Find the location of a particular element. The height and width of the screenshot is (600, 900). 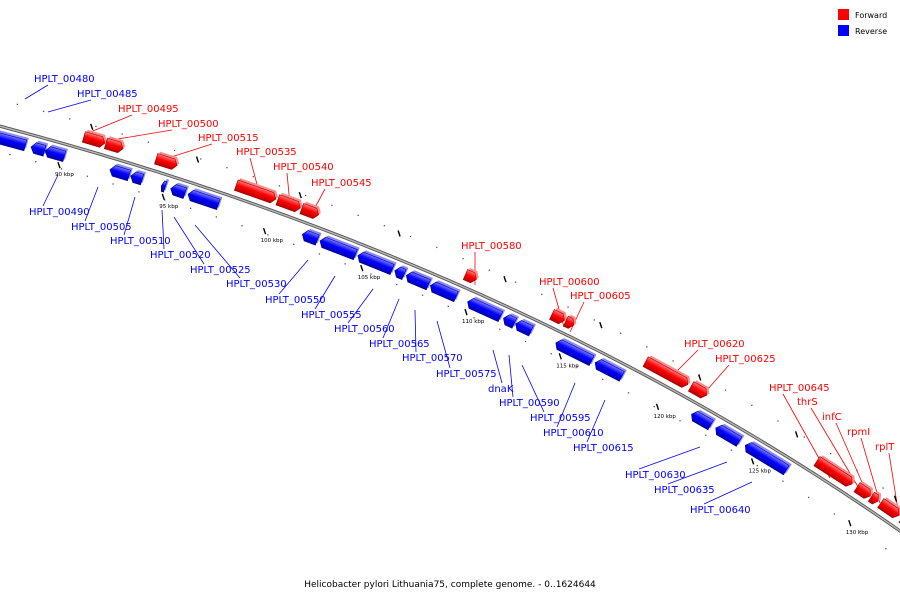

gene-feature-infC is located at coordinates (875, 498).